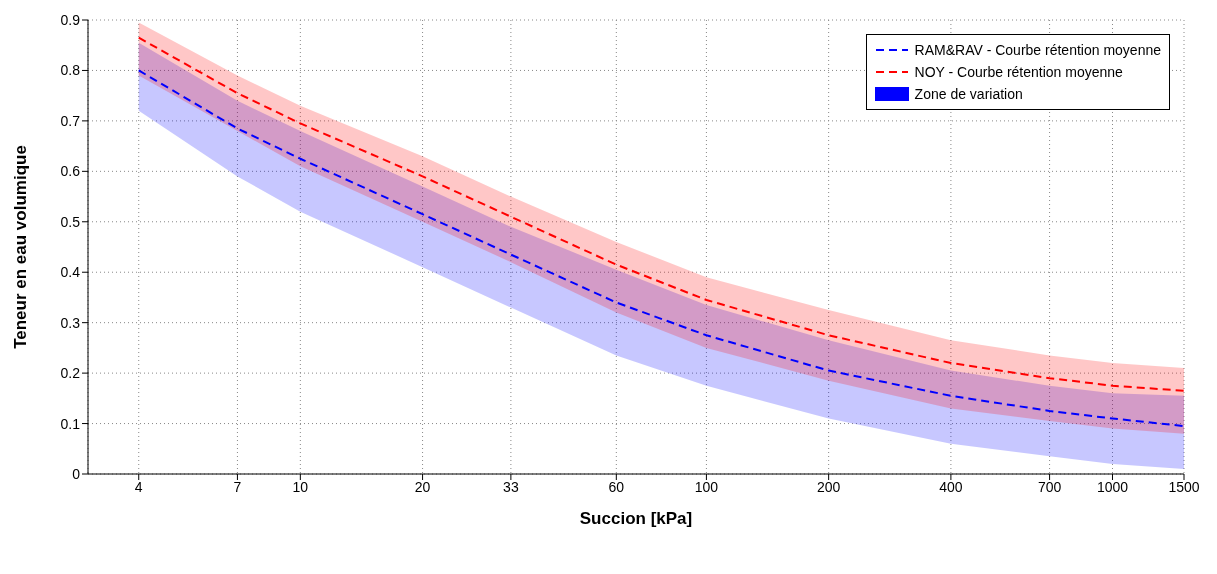 This screenshot has height=574, width=1217. Describe the element at coordinates (70, 373) in the screenshot. I see `y-tick-label: 0.2` at that location.